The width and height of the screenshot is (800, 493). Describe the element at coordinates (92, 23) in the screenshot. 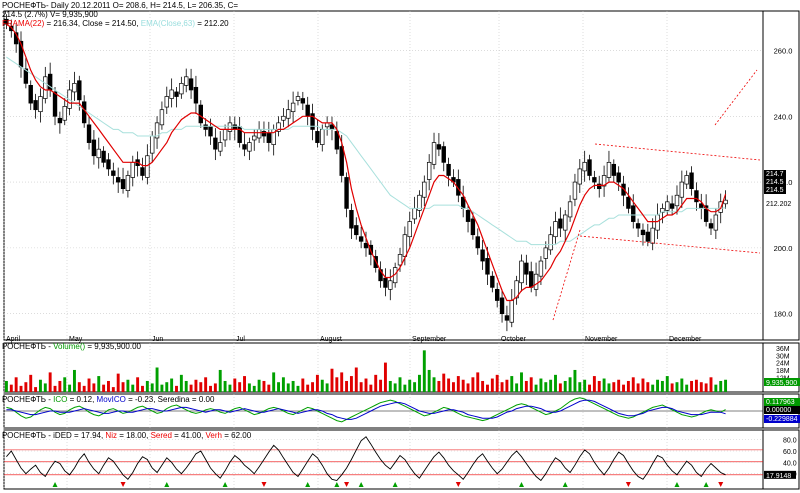

I see `frama-text: = 216.34, Close = 214.50,` at that location.